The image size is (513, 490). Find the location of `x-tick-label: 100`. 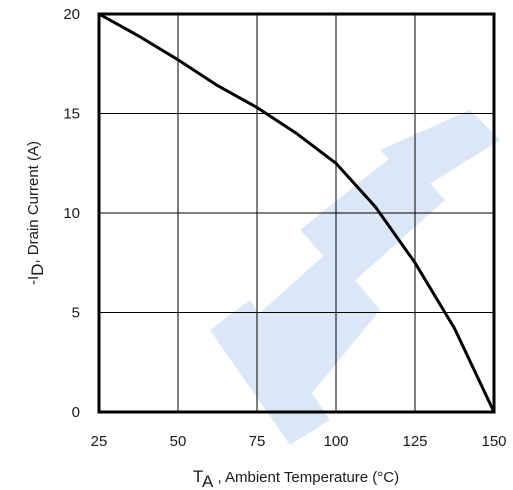

x-tick-label: 100 is located at coordinates (335, 441).